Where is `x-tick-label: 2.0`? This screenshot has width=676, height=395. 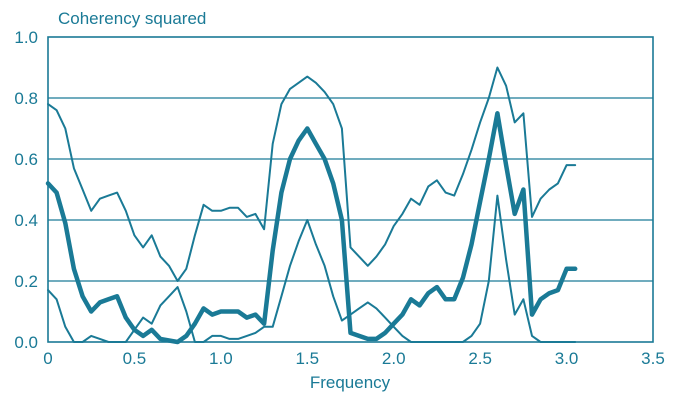
x-tick-label: 2.0 is located at coordinates (394, 358).